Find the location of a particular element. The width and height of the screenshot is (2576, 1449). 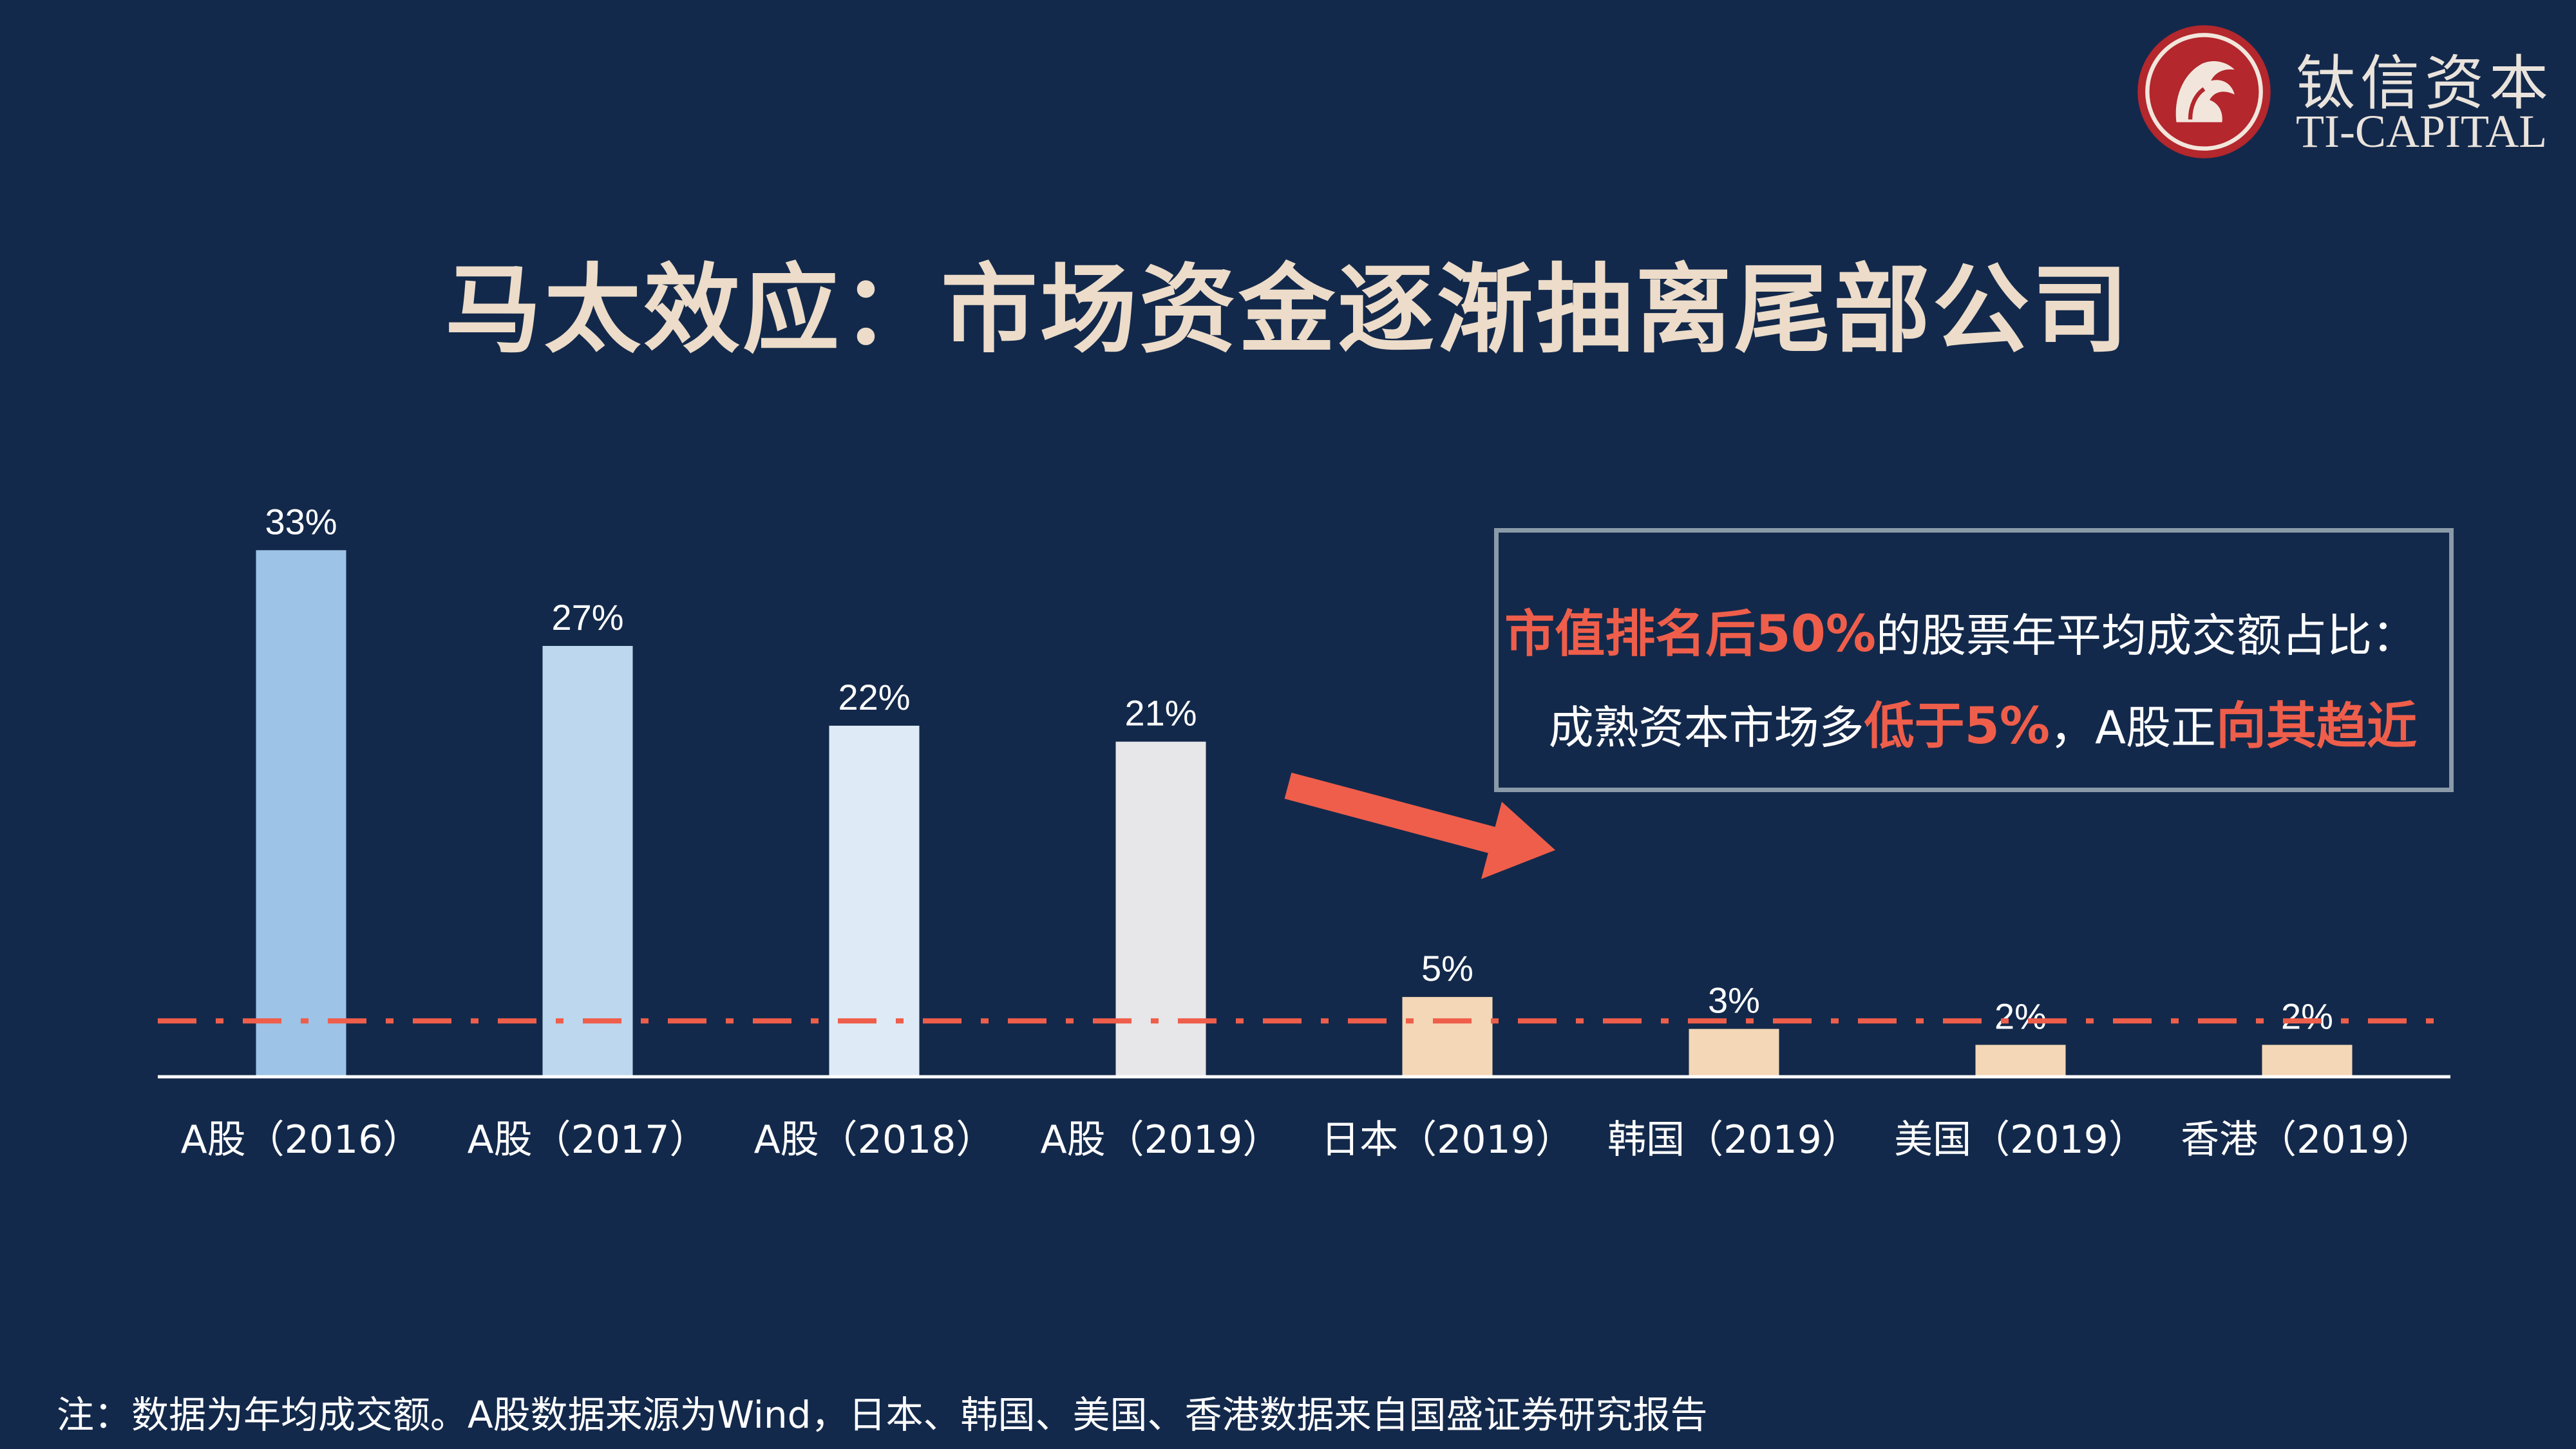

logo-chinese-name: 钛信资本 is located at coordinates (2425, 83).